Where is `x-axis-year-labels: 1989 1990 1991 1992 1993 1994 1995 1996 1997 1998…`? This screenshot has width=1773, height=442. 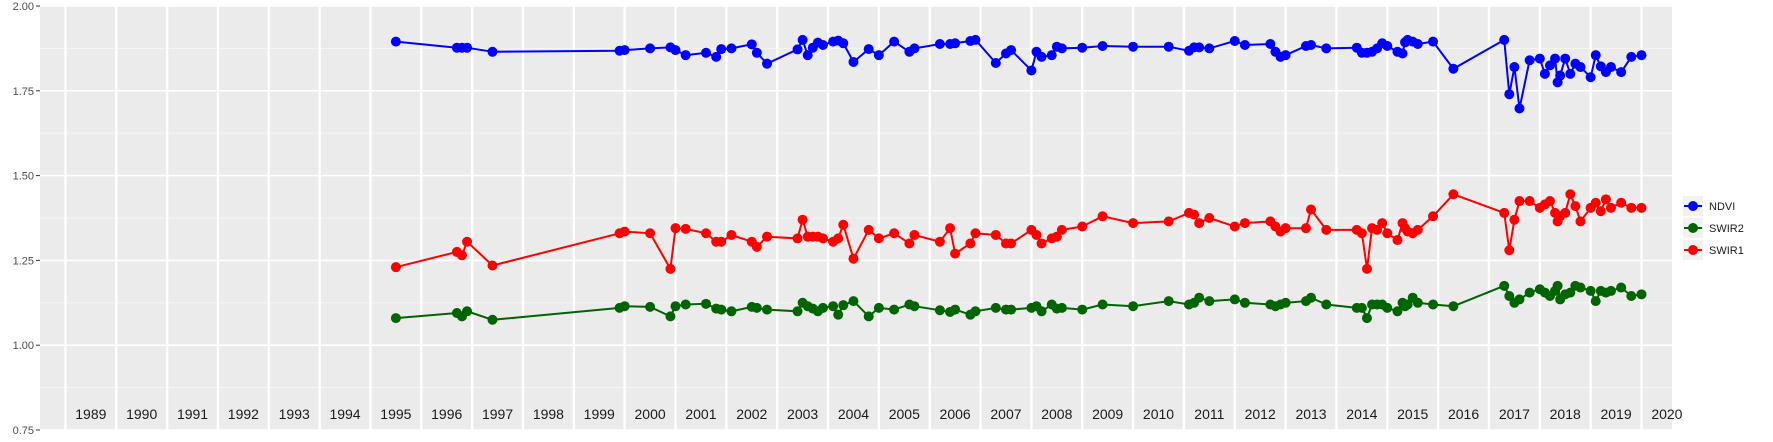
x-axis-year-labels: 1989 1990 1991 1992 1993 1994 1995 1996 1997 1998… is located at coordinates (878, 414).